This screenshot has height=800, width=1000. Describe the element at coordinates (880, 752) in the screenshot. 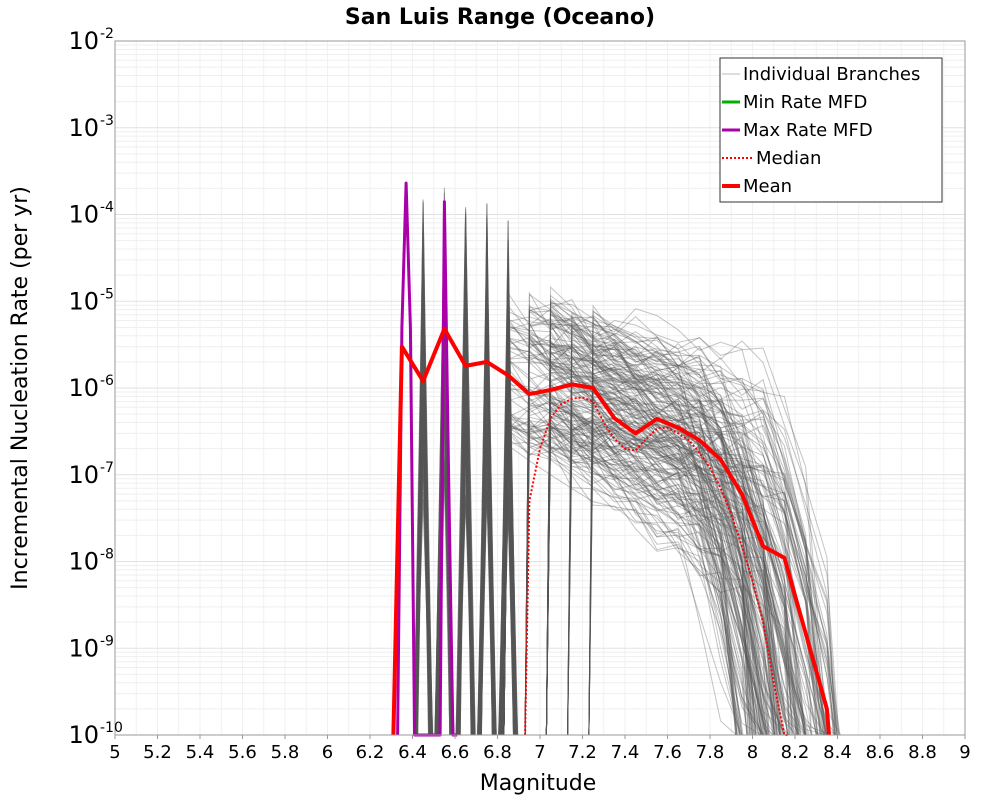

I see `x-tick-label: 8.6` at that location.